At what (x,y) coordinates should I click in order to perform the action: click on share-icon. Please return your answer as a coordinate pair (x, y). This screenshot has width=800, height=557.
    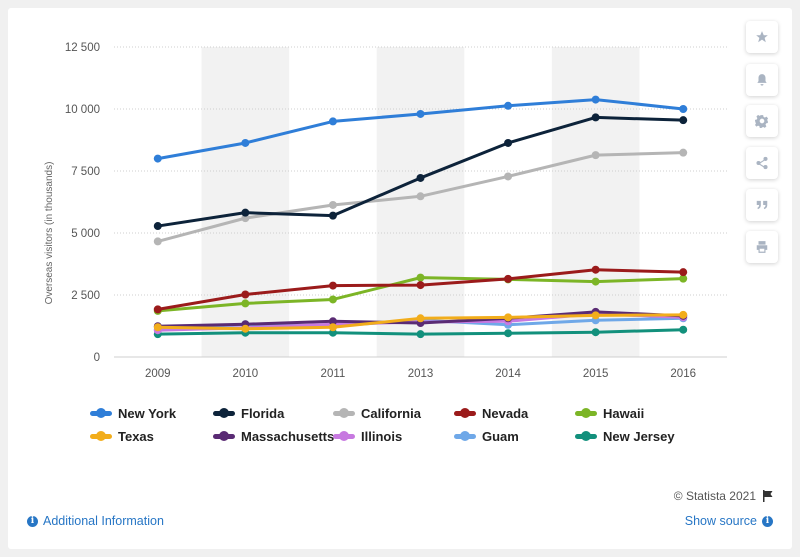
    Looking at the image, I should click on (762, 163).